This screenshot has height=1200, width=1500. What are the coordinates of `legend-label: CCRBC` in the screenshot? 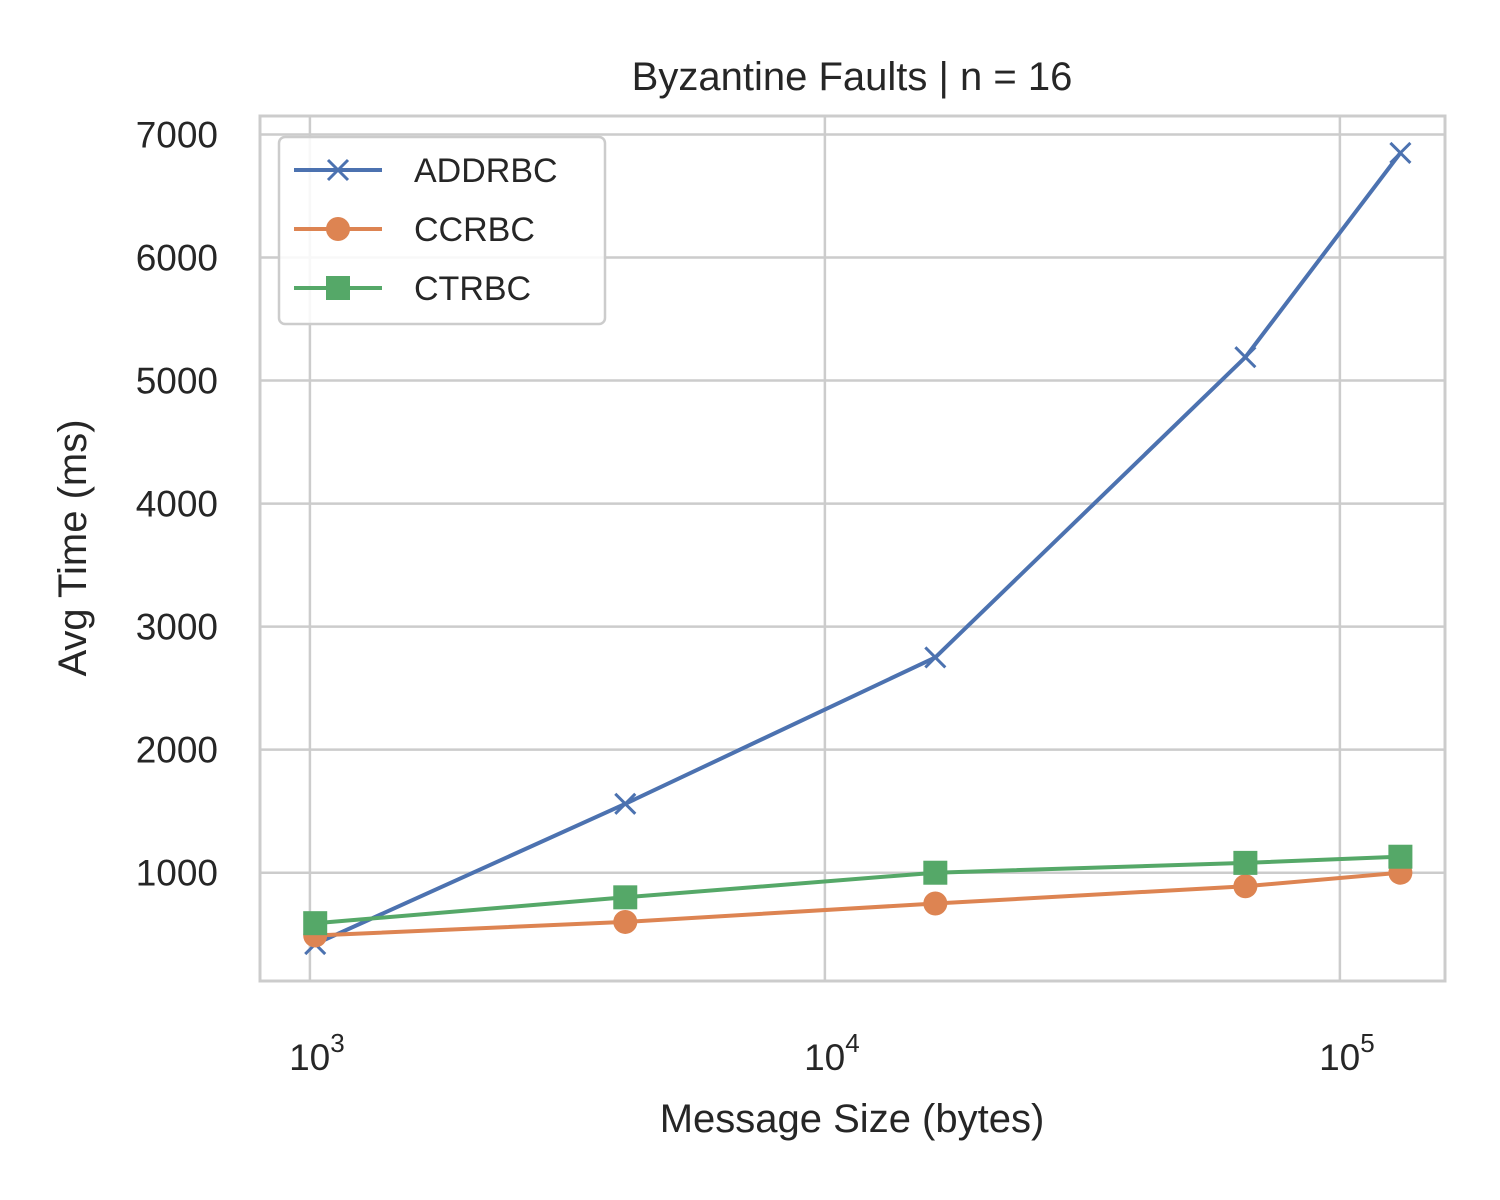 It's located at (474, 230).